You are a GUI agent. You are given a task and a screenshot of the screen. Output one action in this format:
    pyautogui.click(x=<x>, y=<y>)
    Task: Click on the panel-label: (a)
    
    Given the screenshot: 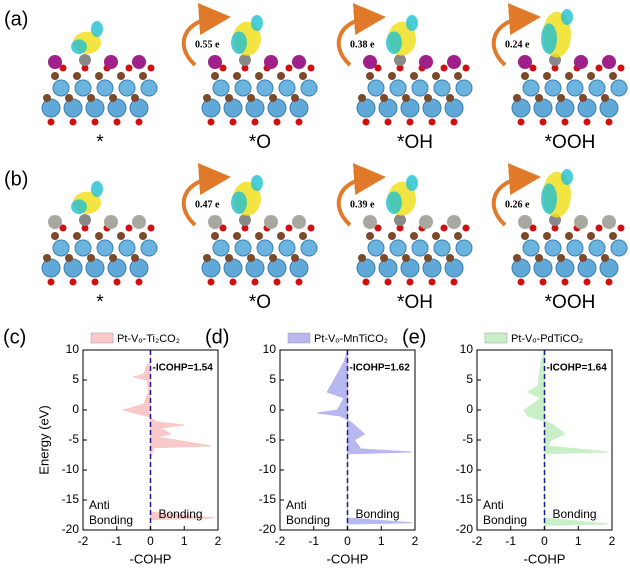 What is the action you would take?
    pyautogui.click(x=16, y=19)
    